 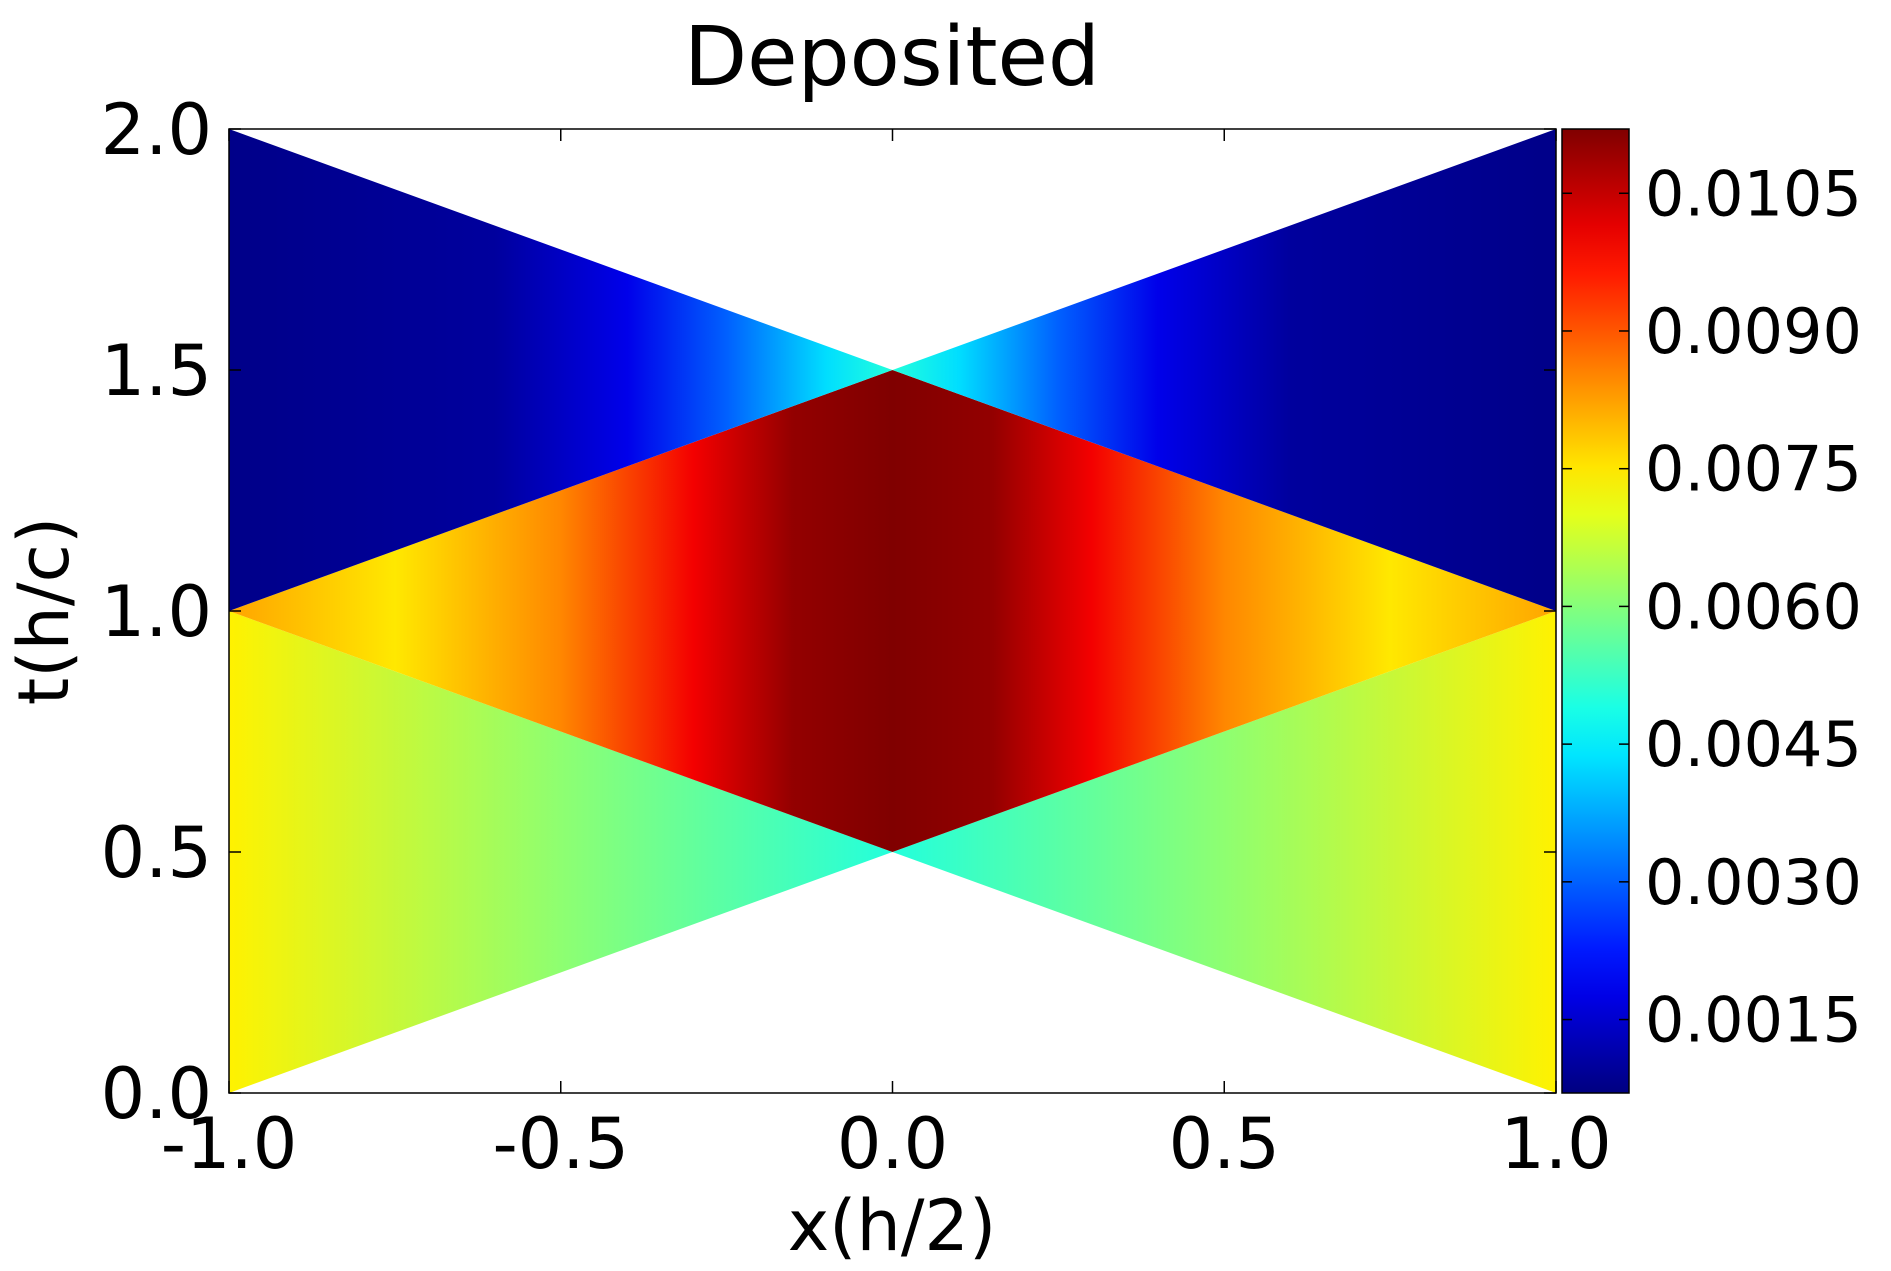 I want to click on region-top-left, so click(x=561, y=370).